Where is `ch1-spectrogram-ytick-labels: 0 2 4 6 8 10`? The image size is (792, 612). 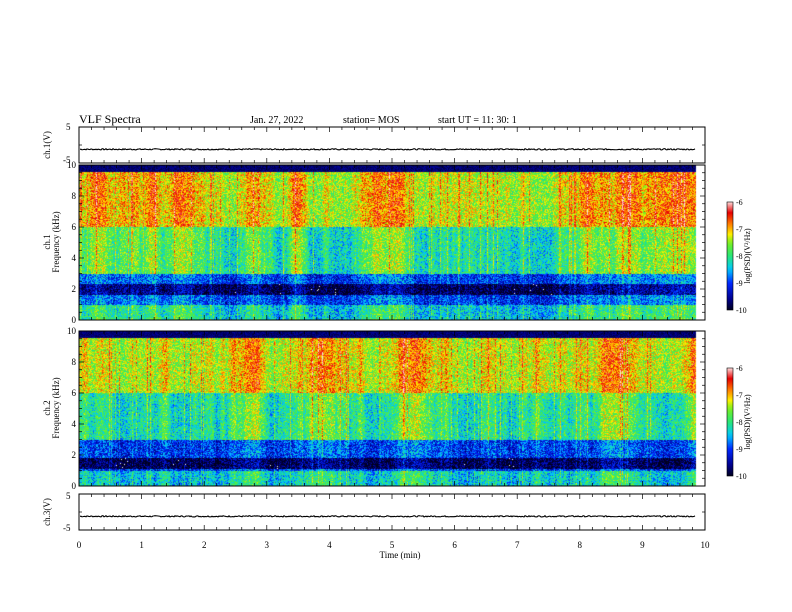
ch1-spectrogram-ytick-labels: 0 2 4 6 8 10 is located at coordinates (72, 242).